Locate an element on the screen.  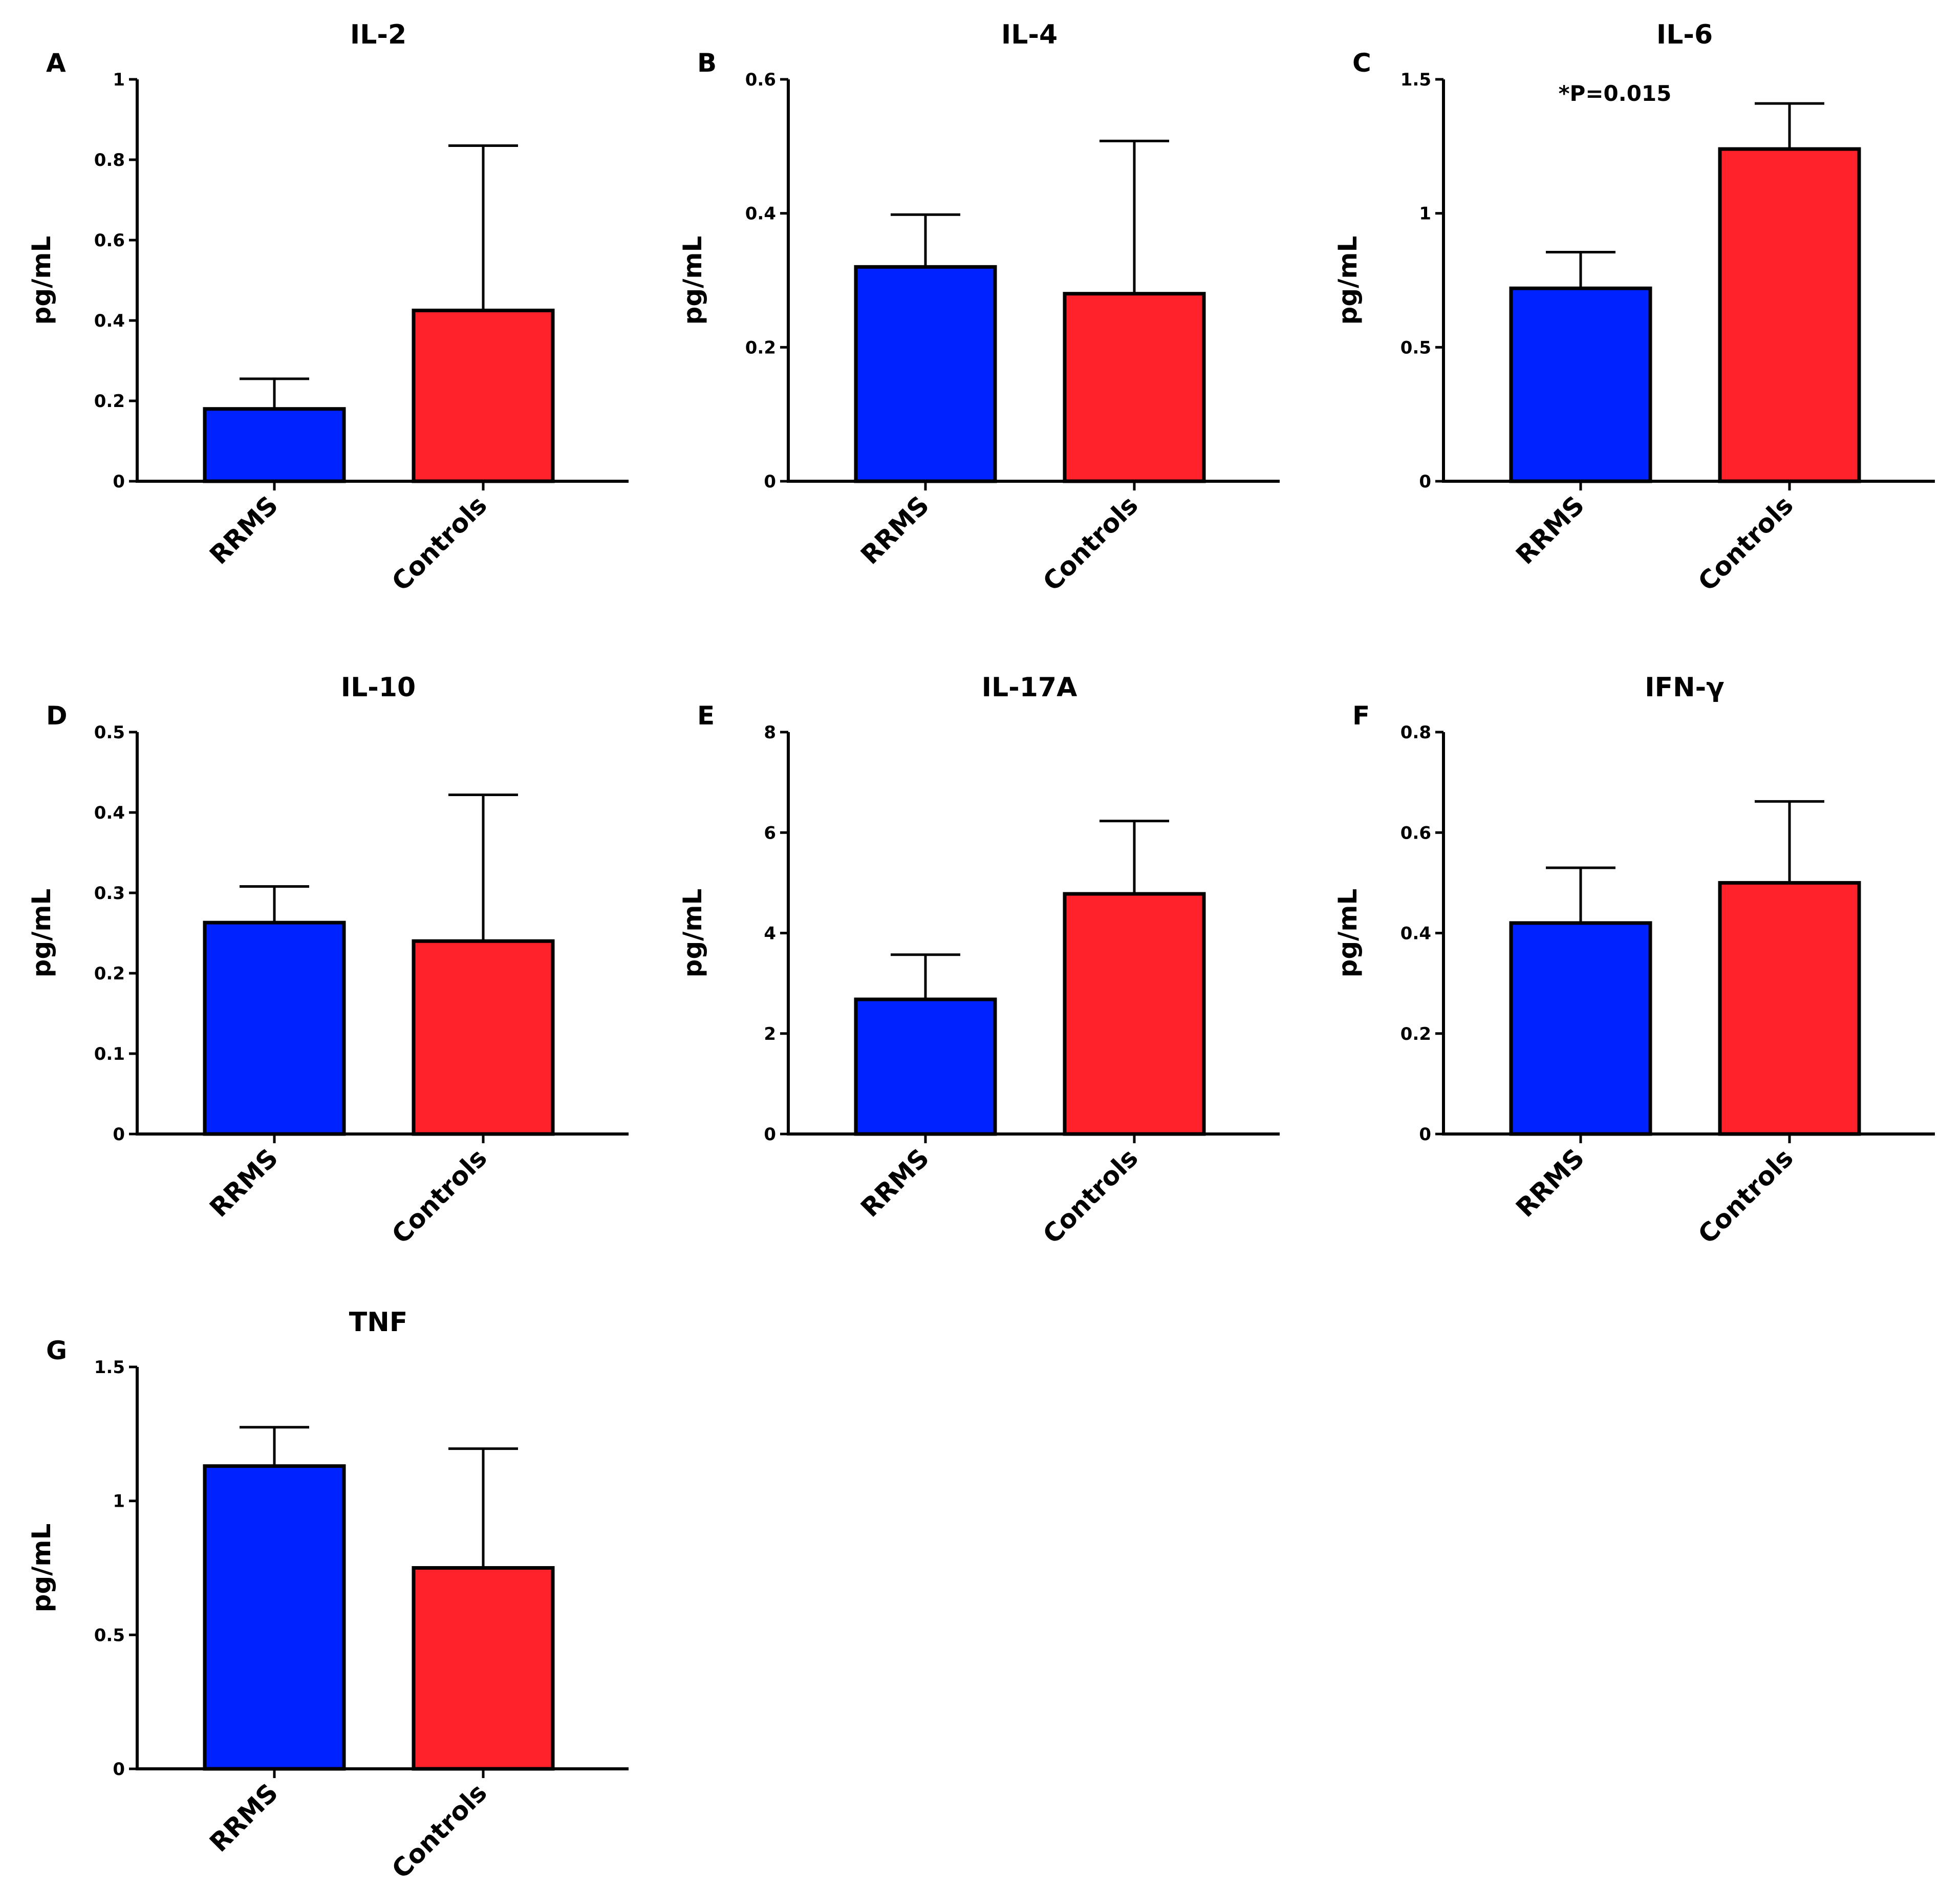
chart-title: IL-4 is located at coordinates (1029, 34).